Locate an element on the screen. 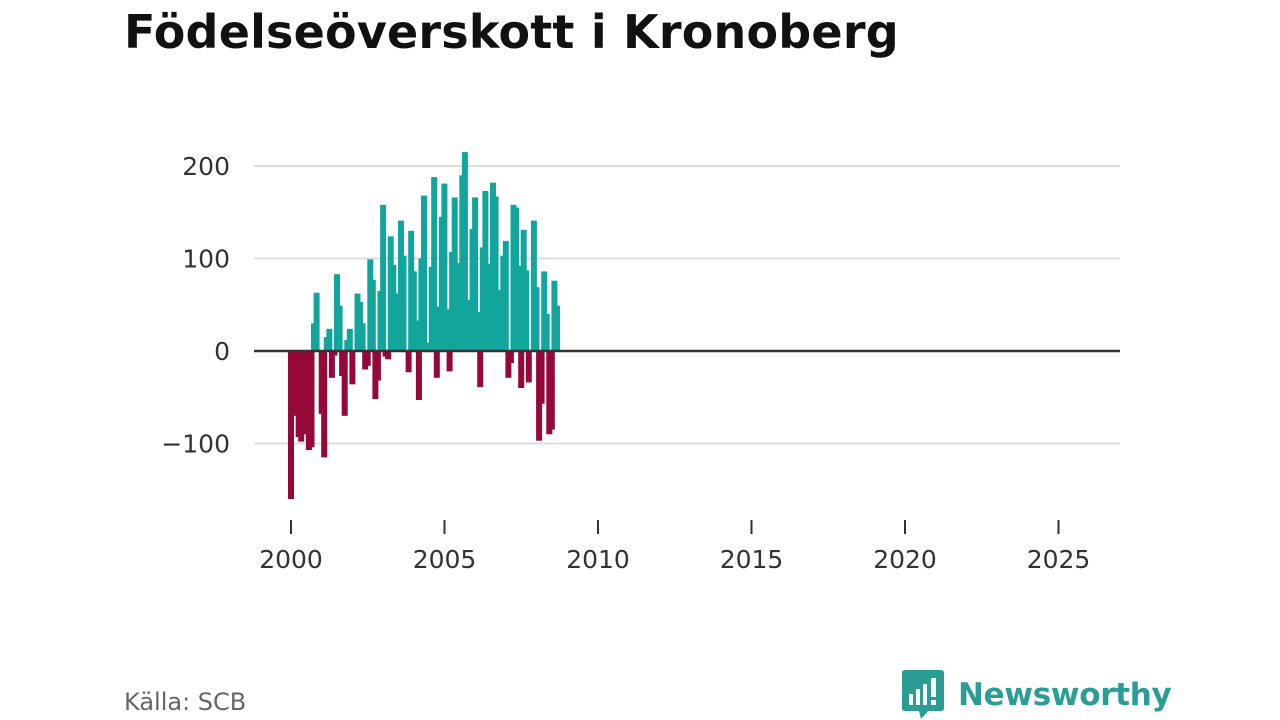 The width and height of the screenshot is (1280, 720). x-tick-label: 2020 is located at coordinates (905, 559).